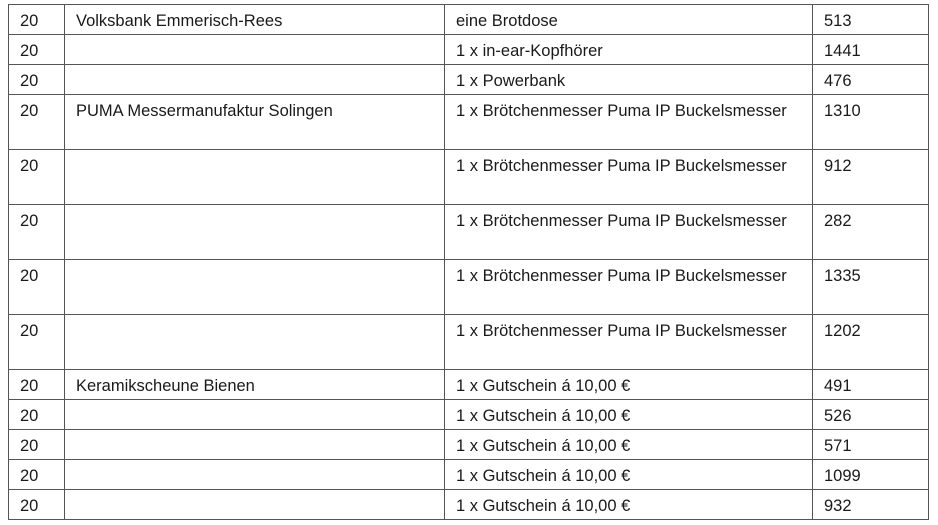 This screenshot has width=938, height=525. Describe the element at coordinates (870, 384) in the screenshot. I see `number-cell: 491` at that location.